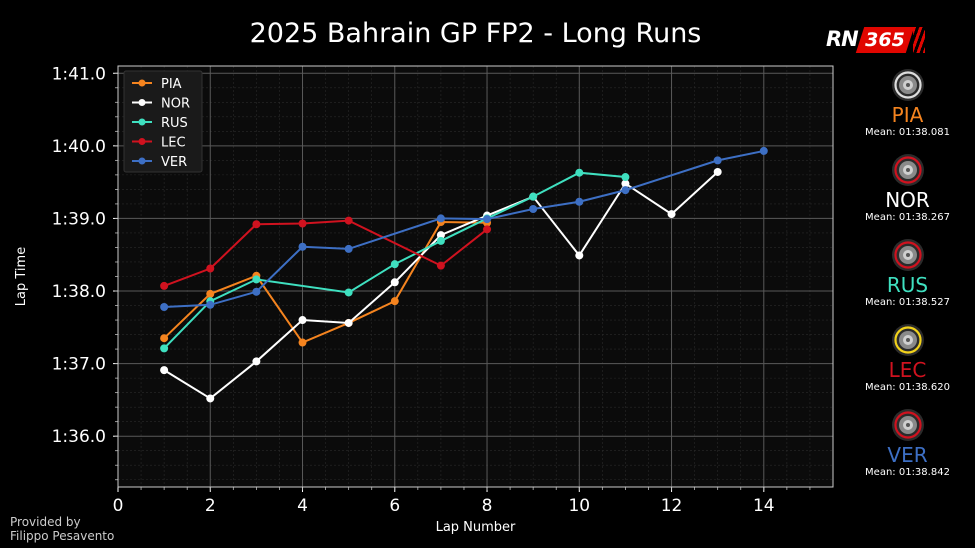  What do you see at coordinates (907, 132) in the screenshot?
I see `driver-mean-pia: Mean: 01:38.081` at bounding box center [907, 132].